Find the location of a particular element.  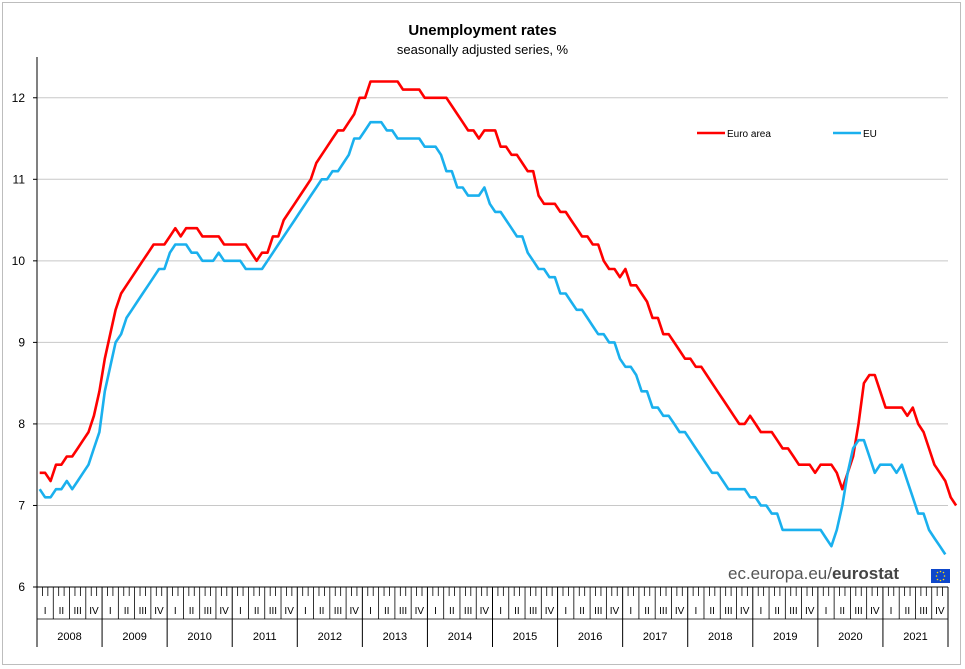

y-axis-ticks: 6 7 8 9 10 11 12 is located at coordinates (25, 325).